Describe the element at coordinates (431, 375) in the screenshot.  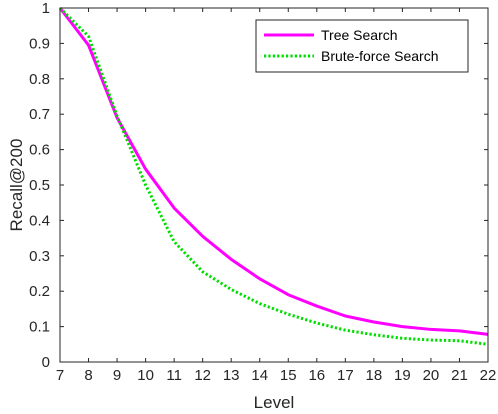
I see `x-tick-label: 20` at that location.